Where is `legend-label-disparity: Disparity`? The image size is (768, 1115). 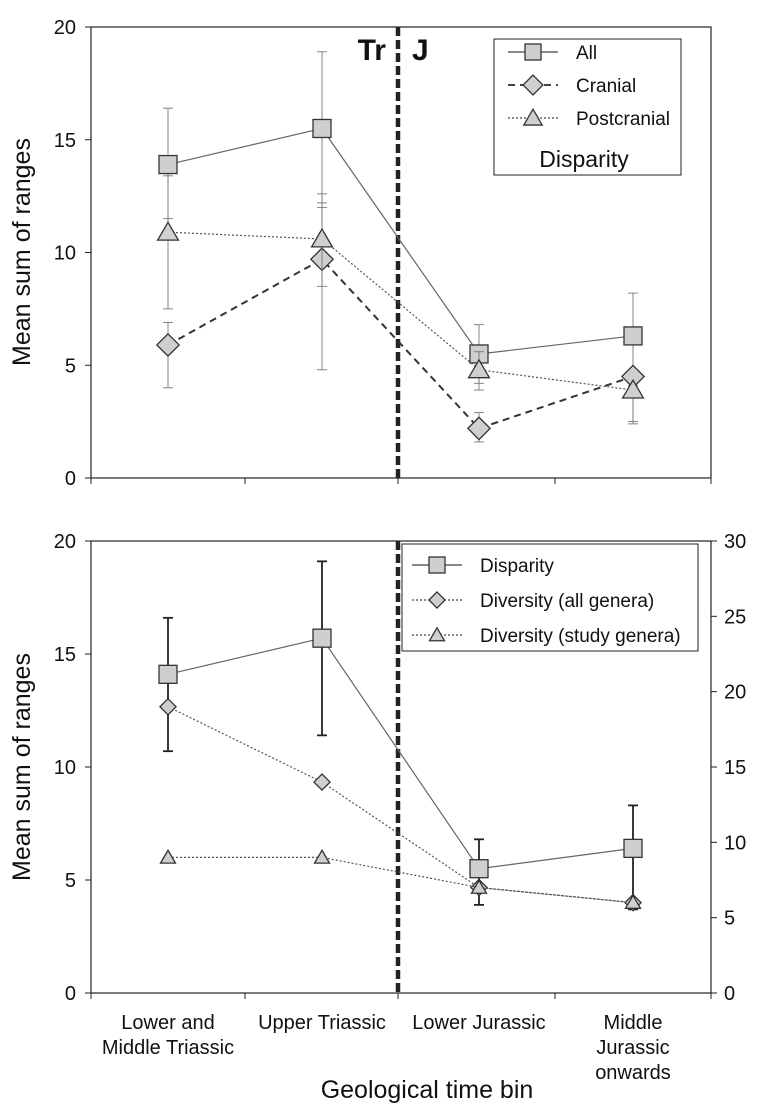 legend-label-disparity: Disparity is located at coordinates (517, 566).